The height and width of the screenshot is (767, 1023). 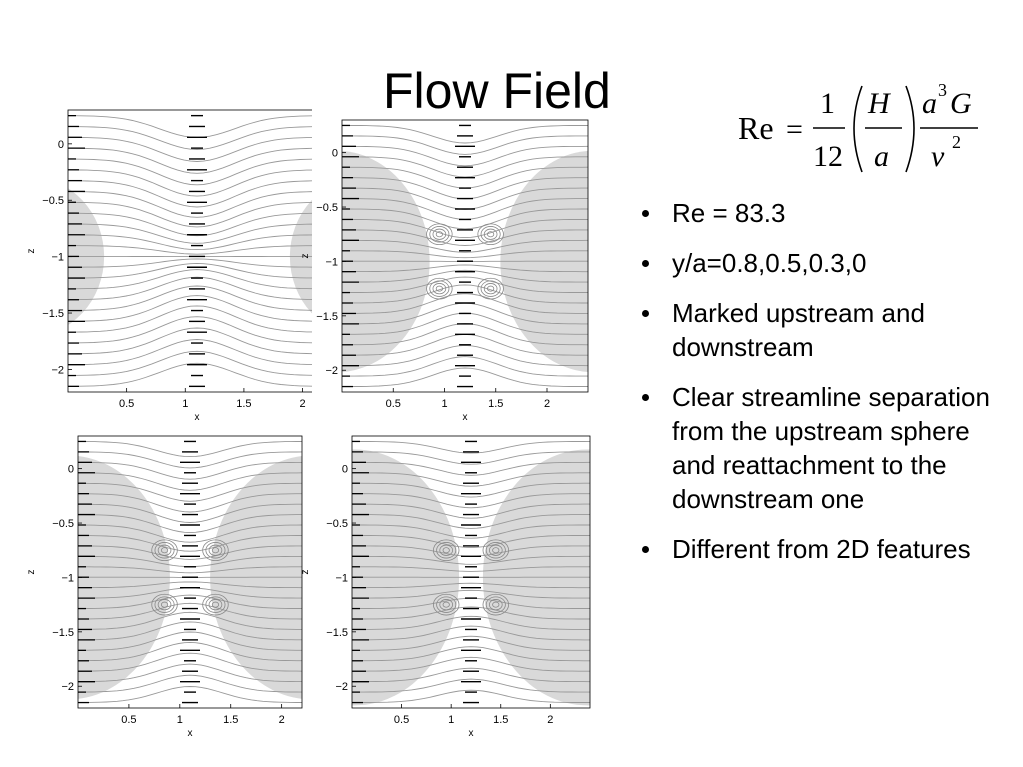 I want to click on formula-den2: a, so click(x=881, y=156).